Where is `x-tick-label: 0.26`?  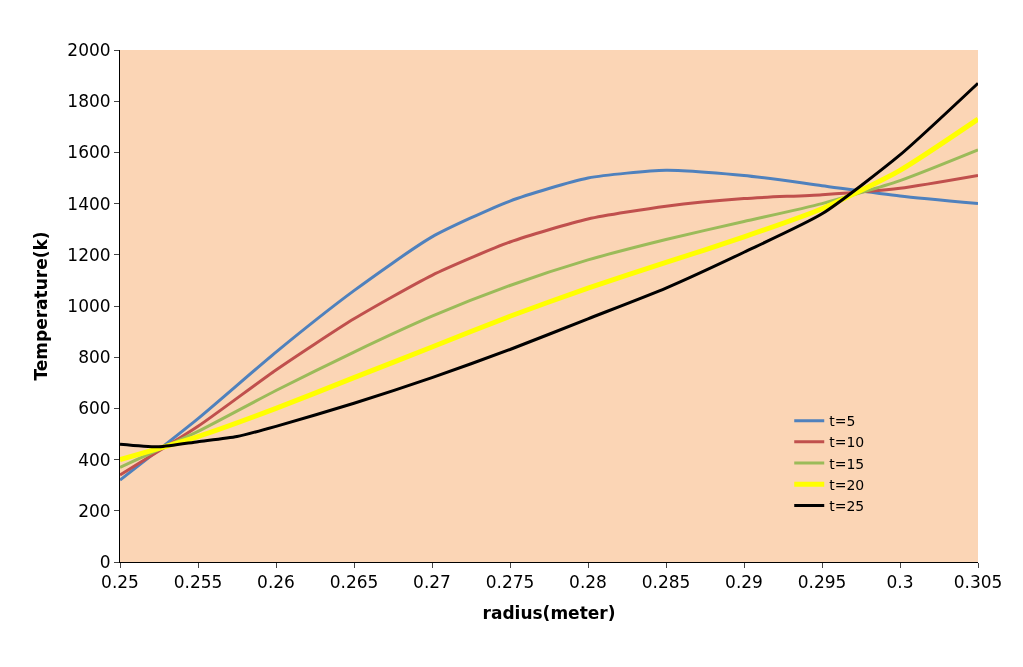 x-tick-label: 0.26 is located at coordinates (276, 582).